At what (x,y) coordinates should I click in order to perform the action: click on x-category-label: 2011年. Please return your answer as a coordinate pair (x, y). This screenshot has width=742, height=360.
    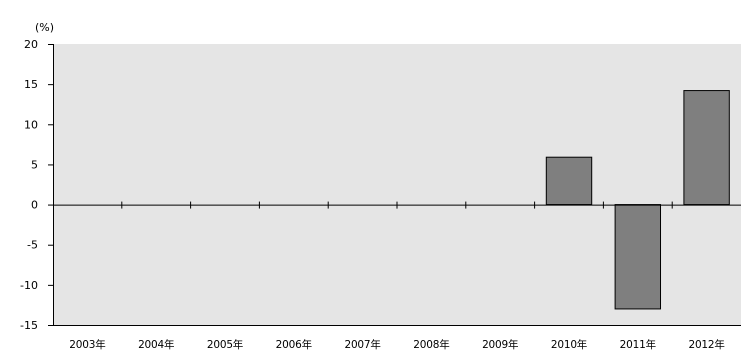
    Looking at the image, I should click on (638, 344).